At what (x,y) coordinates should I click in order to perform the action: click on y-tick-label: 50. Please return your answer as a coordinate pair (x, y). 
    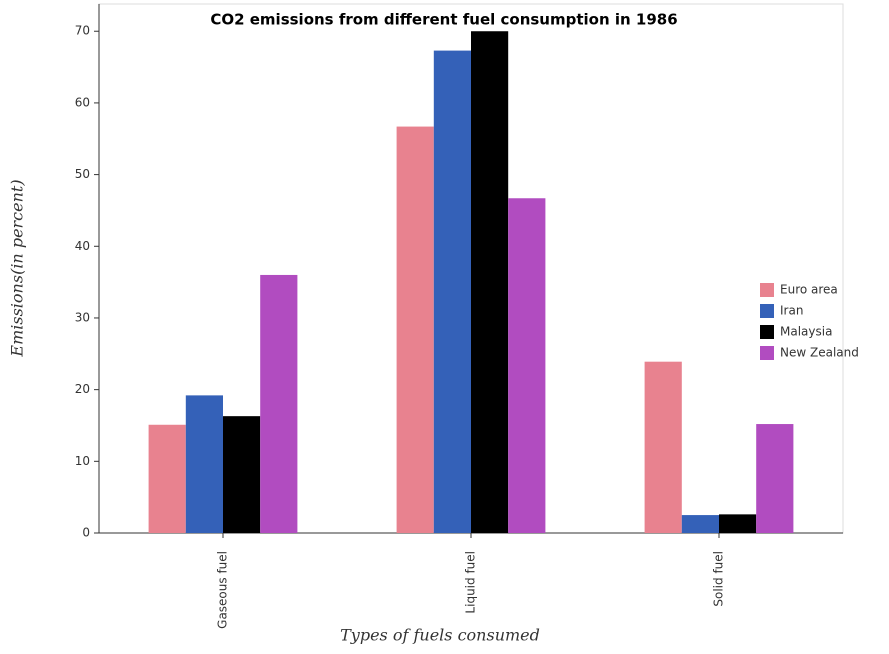
    Looking at the image, I should click on (82, 174).